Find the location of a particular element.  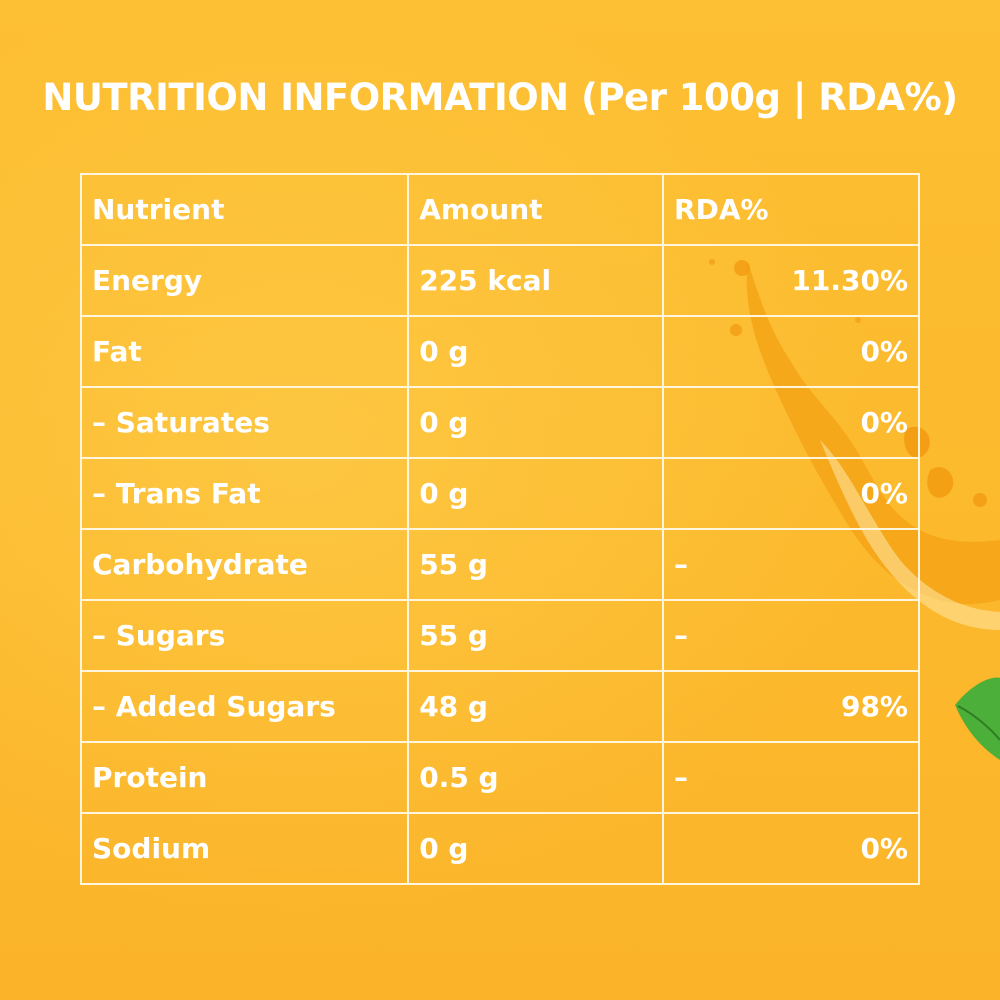

table-row: – Saturates 0 g 0% is located at coordinates (499, 422).